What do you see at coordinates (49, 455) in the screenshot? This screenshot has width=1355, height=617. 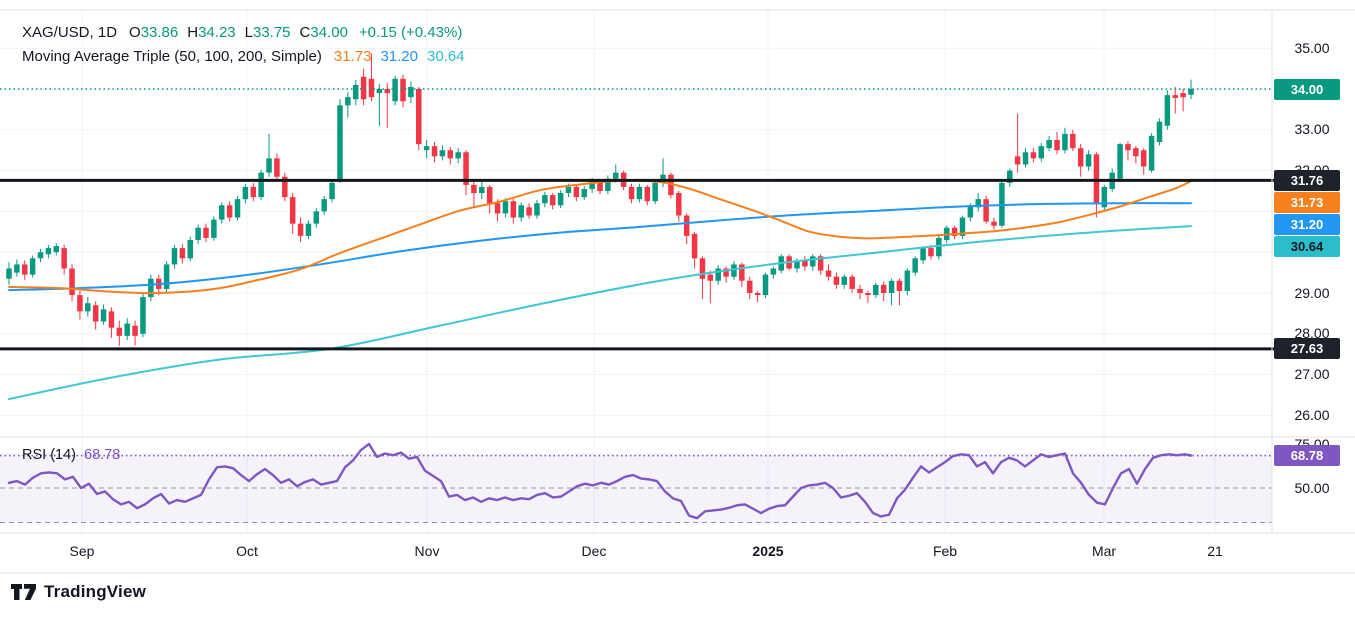 I see `rsi-indicator-title: RSI (14)` at bounding box center [49, 455].